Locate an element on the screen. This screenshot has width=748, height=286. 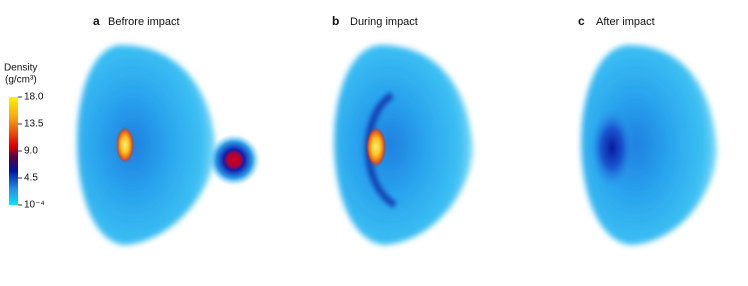
colorbar-tick-label: 13.5 is located at coordinates (34, 124).